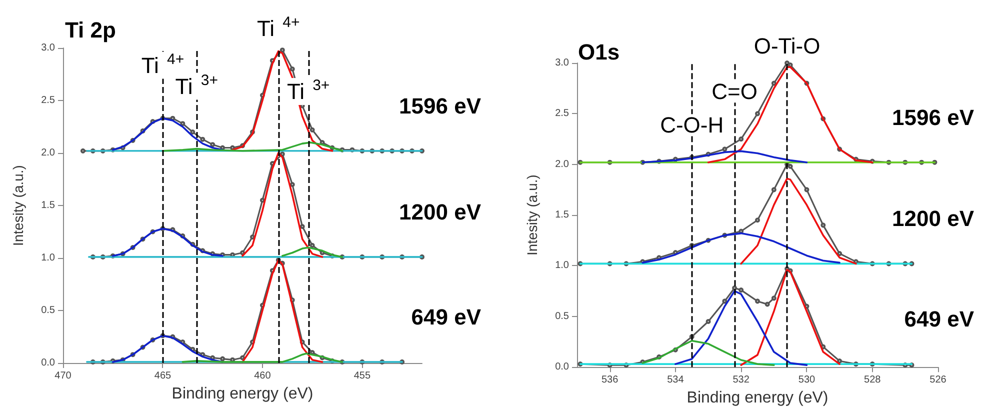 The height and width of the screenshot is (411, 986). Describe the element at coordinates (741, 380) in the screenshot. I see `x-tick-label: 532` at that location.